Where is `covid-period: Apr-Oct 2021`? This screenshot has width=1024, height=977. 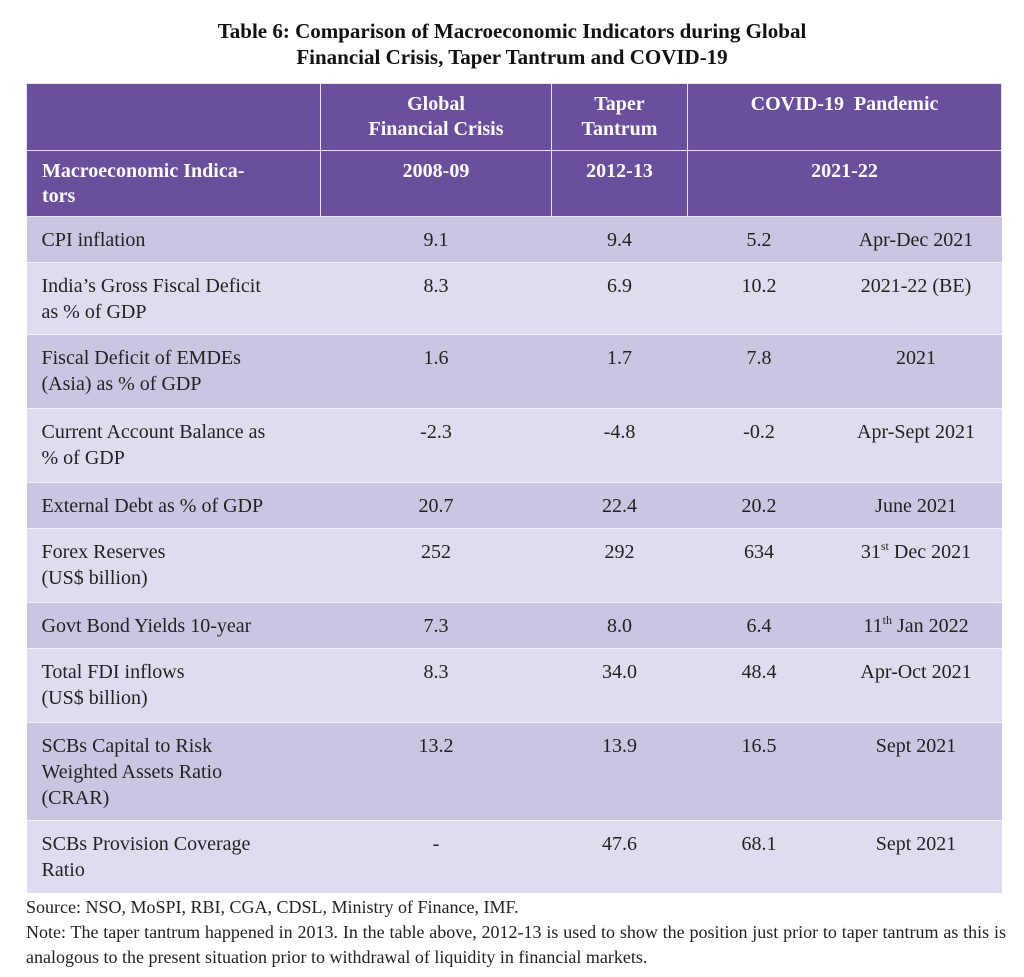 covid-period: Apr-Oct 2021 is located at coordinates (916, 685).